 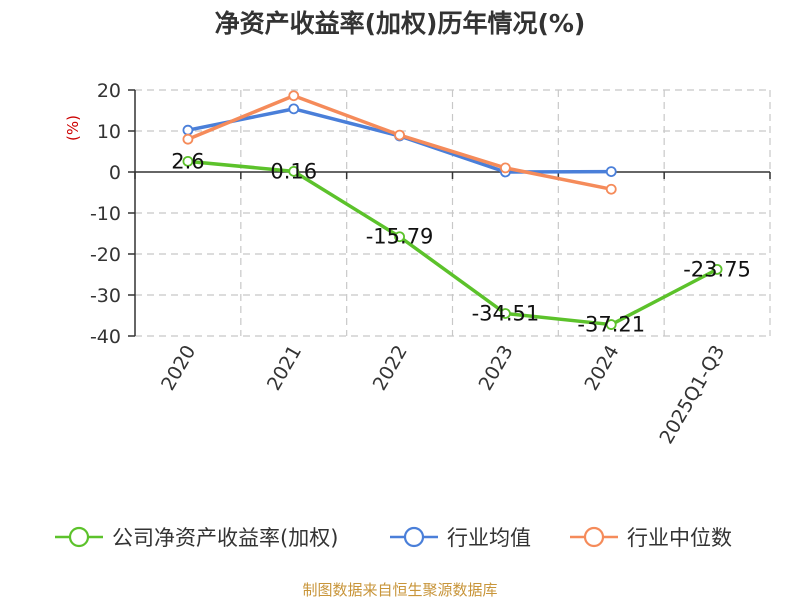 What do you see at coordinates (109, 132) in the screenshot?
I see `y-tick-label: 10` at bounding box center [109, 132].